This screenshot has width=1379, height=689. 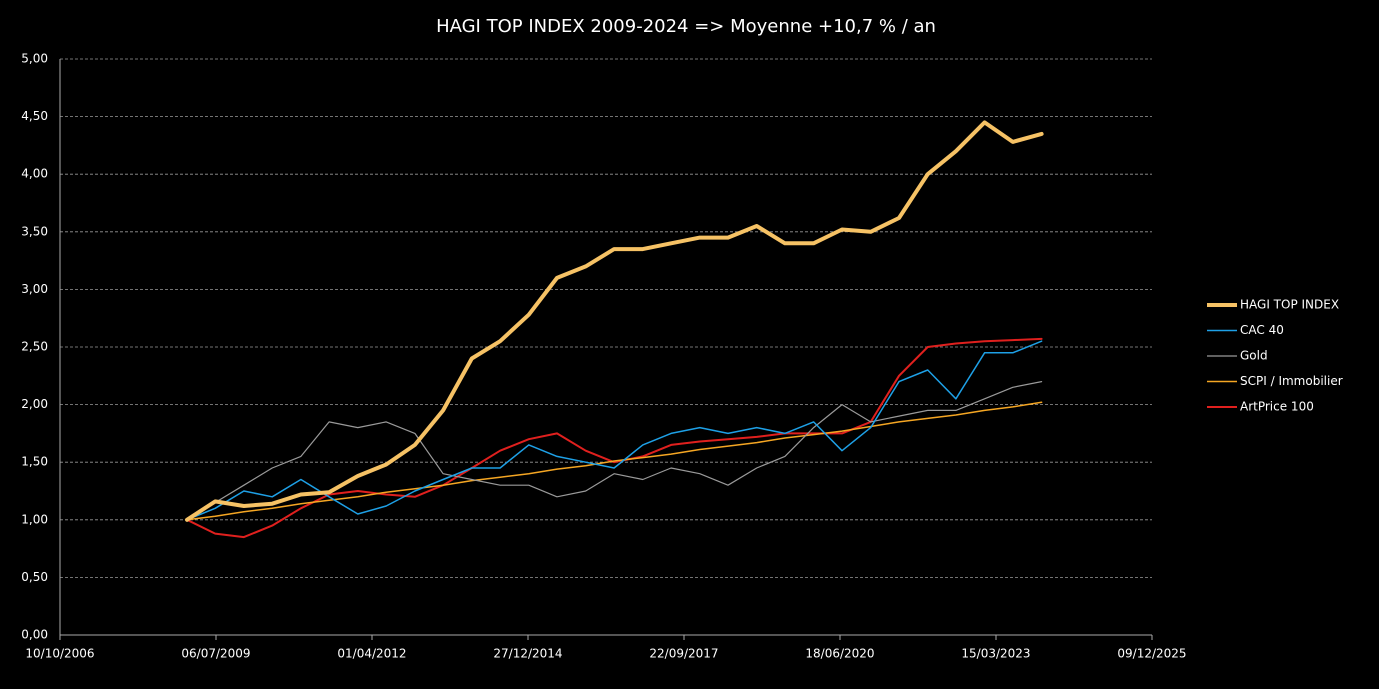 What do you see at coordinates (34, 347) in the screenshot?
I see `y-tick-label: 2,50` at bounding box center [34, 347].